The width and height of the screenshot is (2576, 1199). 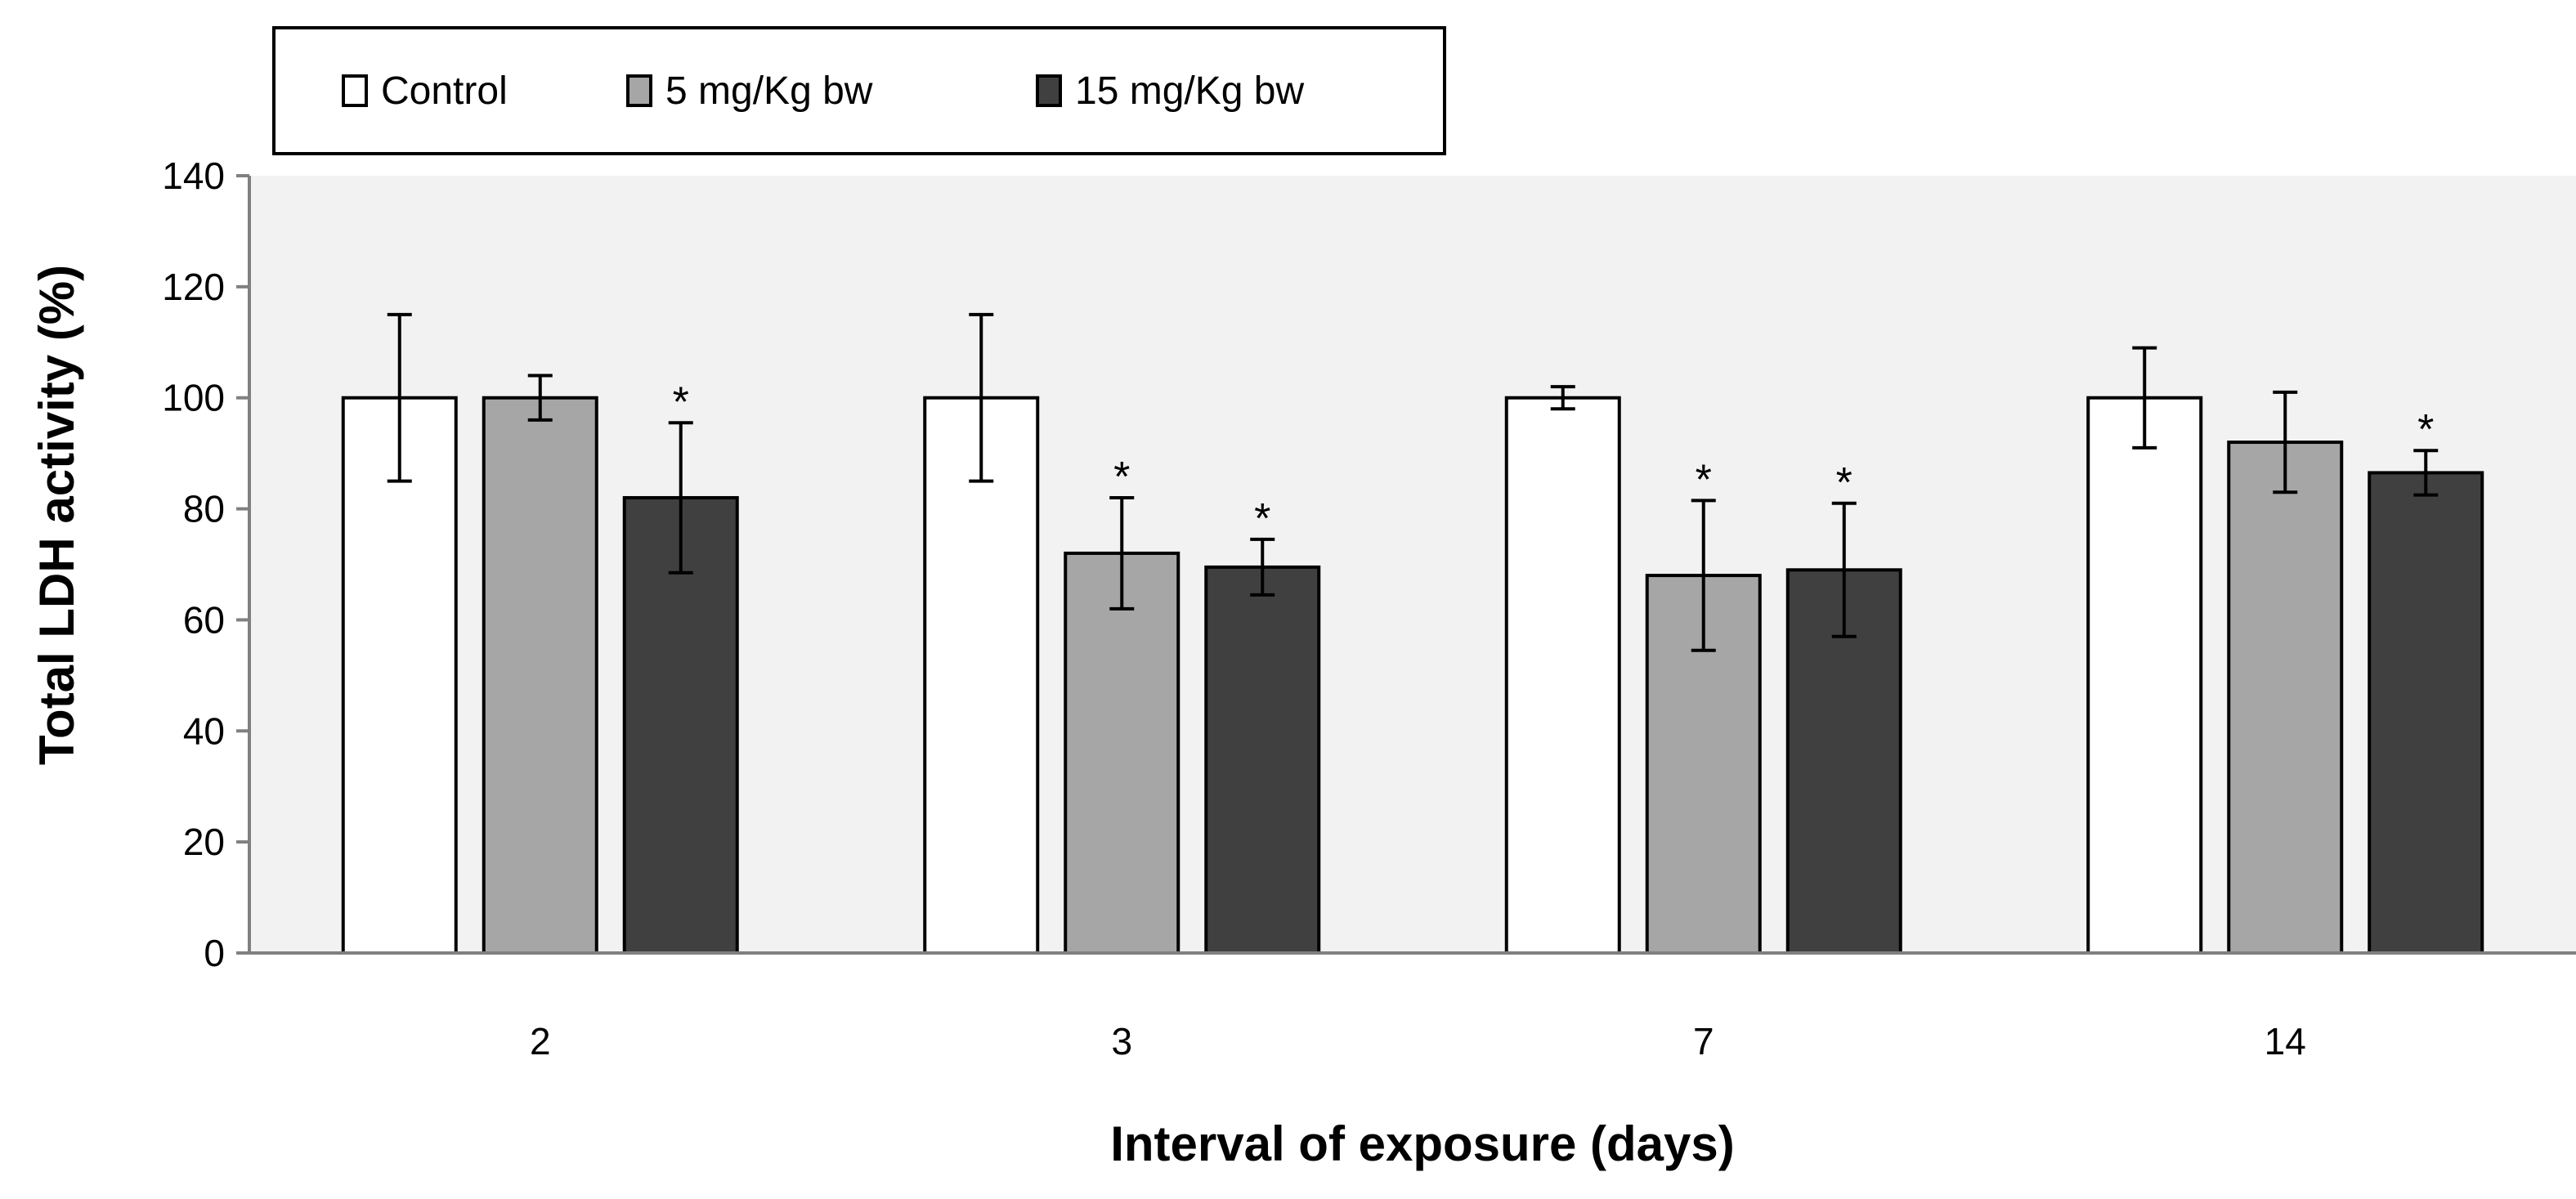 I want to click on y-axis-title: Total LDH activity (%), so click(x=57, y=515).